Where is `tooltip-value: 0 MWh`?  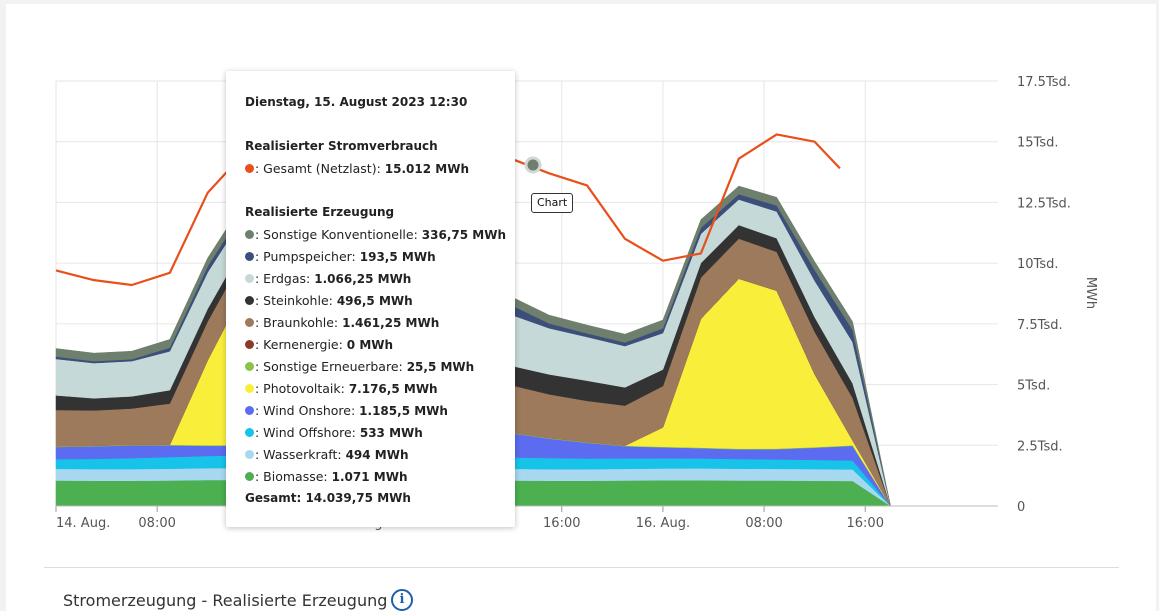
tooltip-value: 0 MWh is located at coordinates (370, 345).